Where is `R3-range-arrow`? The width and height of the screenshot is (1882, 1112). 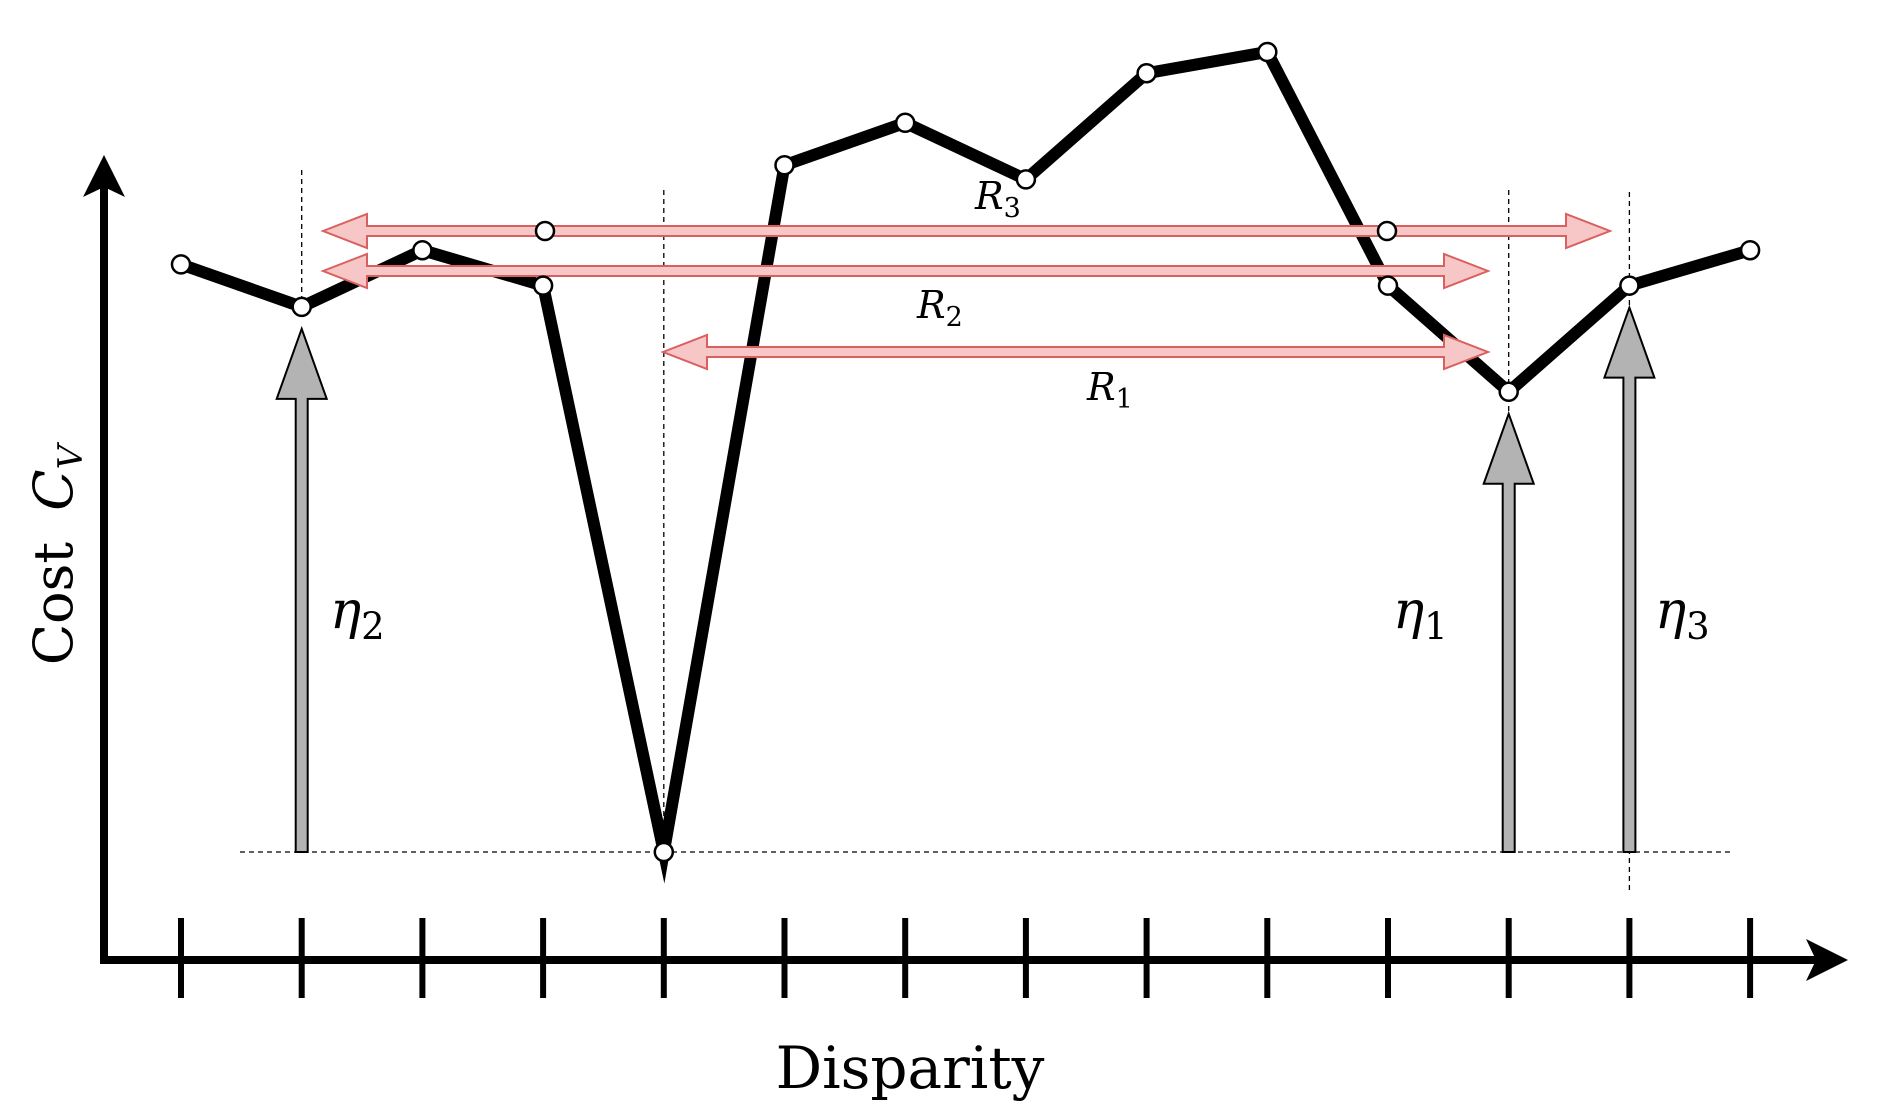
R3-range-arrow is located at coordinates (966, 231).